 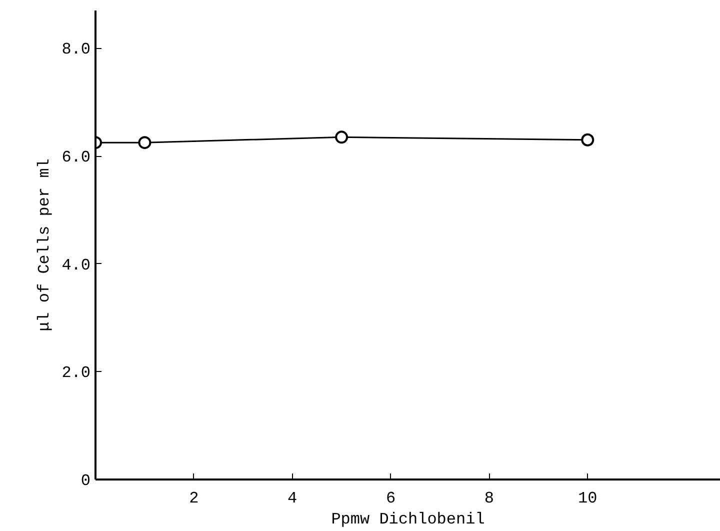 I want to click on y-axis-title: μl of Cells per ml, so click(x=45, y=245).